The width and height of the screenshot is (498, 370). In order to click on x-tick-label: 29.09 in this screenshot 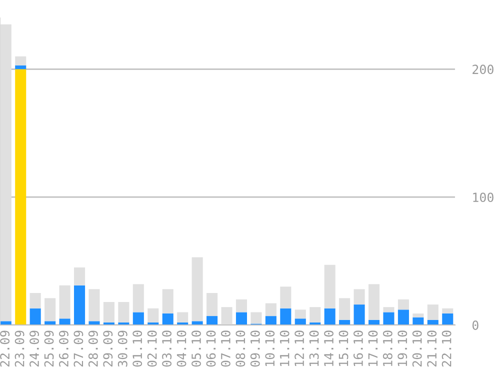, I will do `click(108, 348)`.